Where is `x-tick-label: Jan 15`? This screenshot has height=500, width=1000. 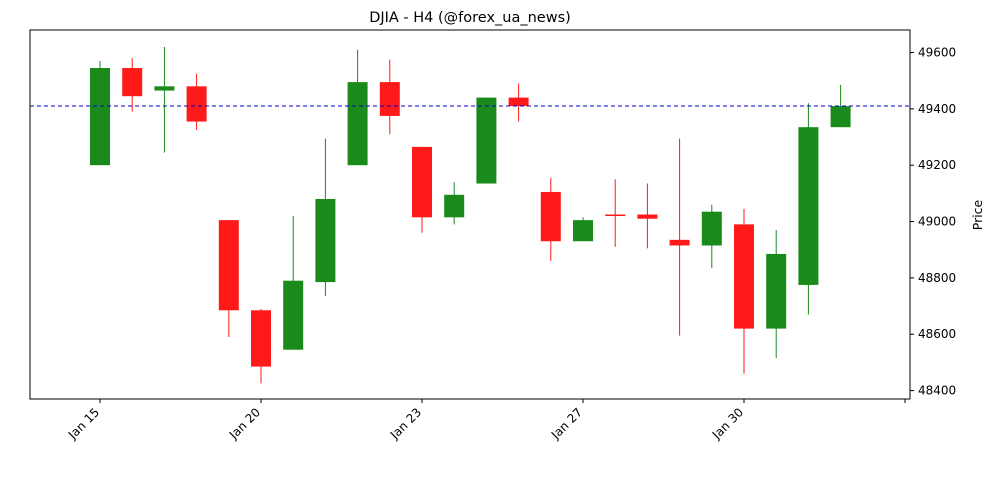
x-tick-label: Jan 15 is located at coordinates (83, 423).